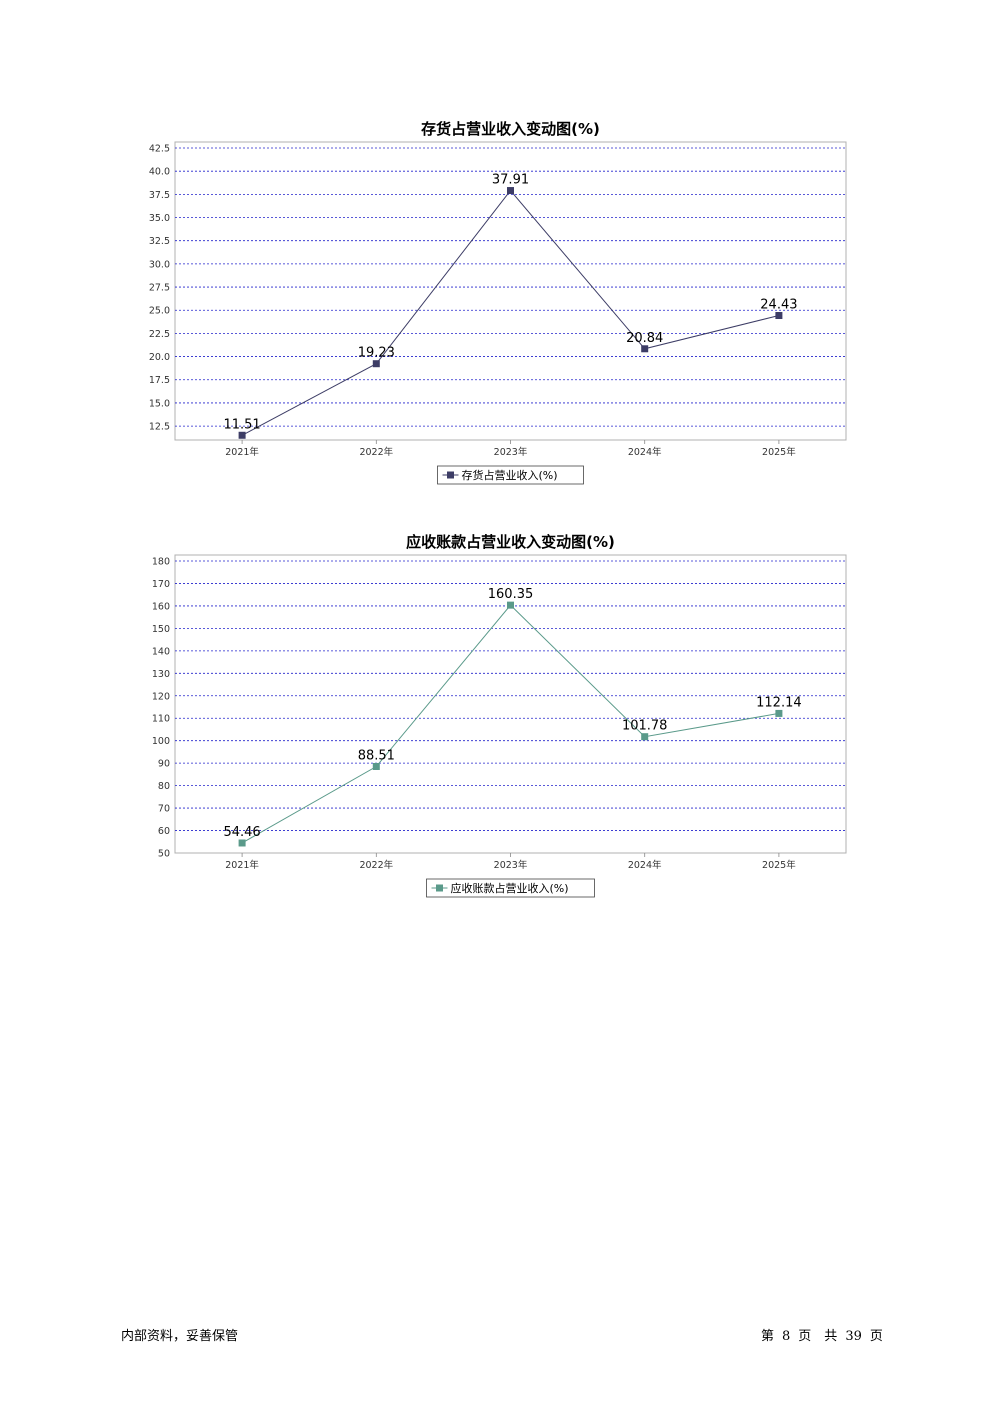 The width and height of the screenshot is (992, 1403). I want to click on y-tick-label: 60, so click(164, 831).